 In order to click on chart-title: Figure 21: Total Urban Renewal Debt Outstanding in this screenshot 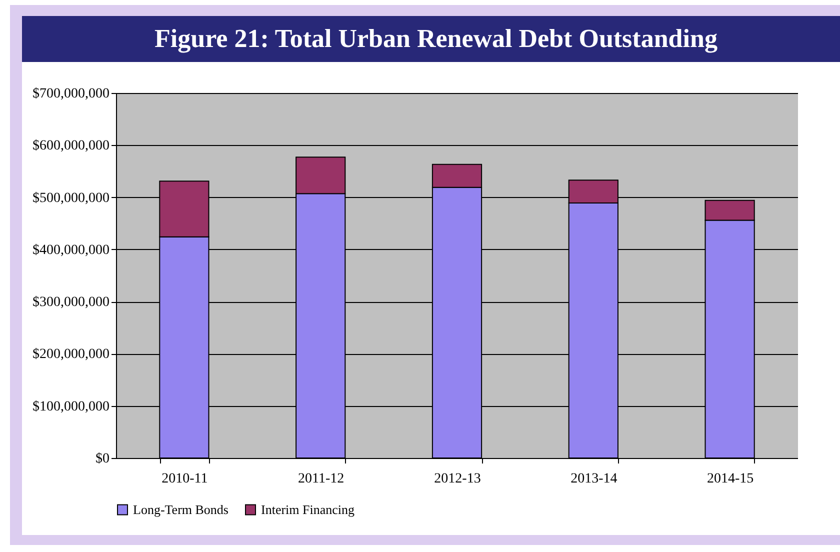, I will do `click(431, 39)`.